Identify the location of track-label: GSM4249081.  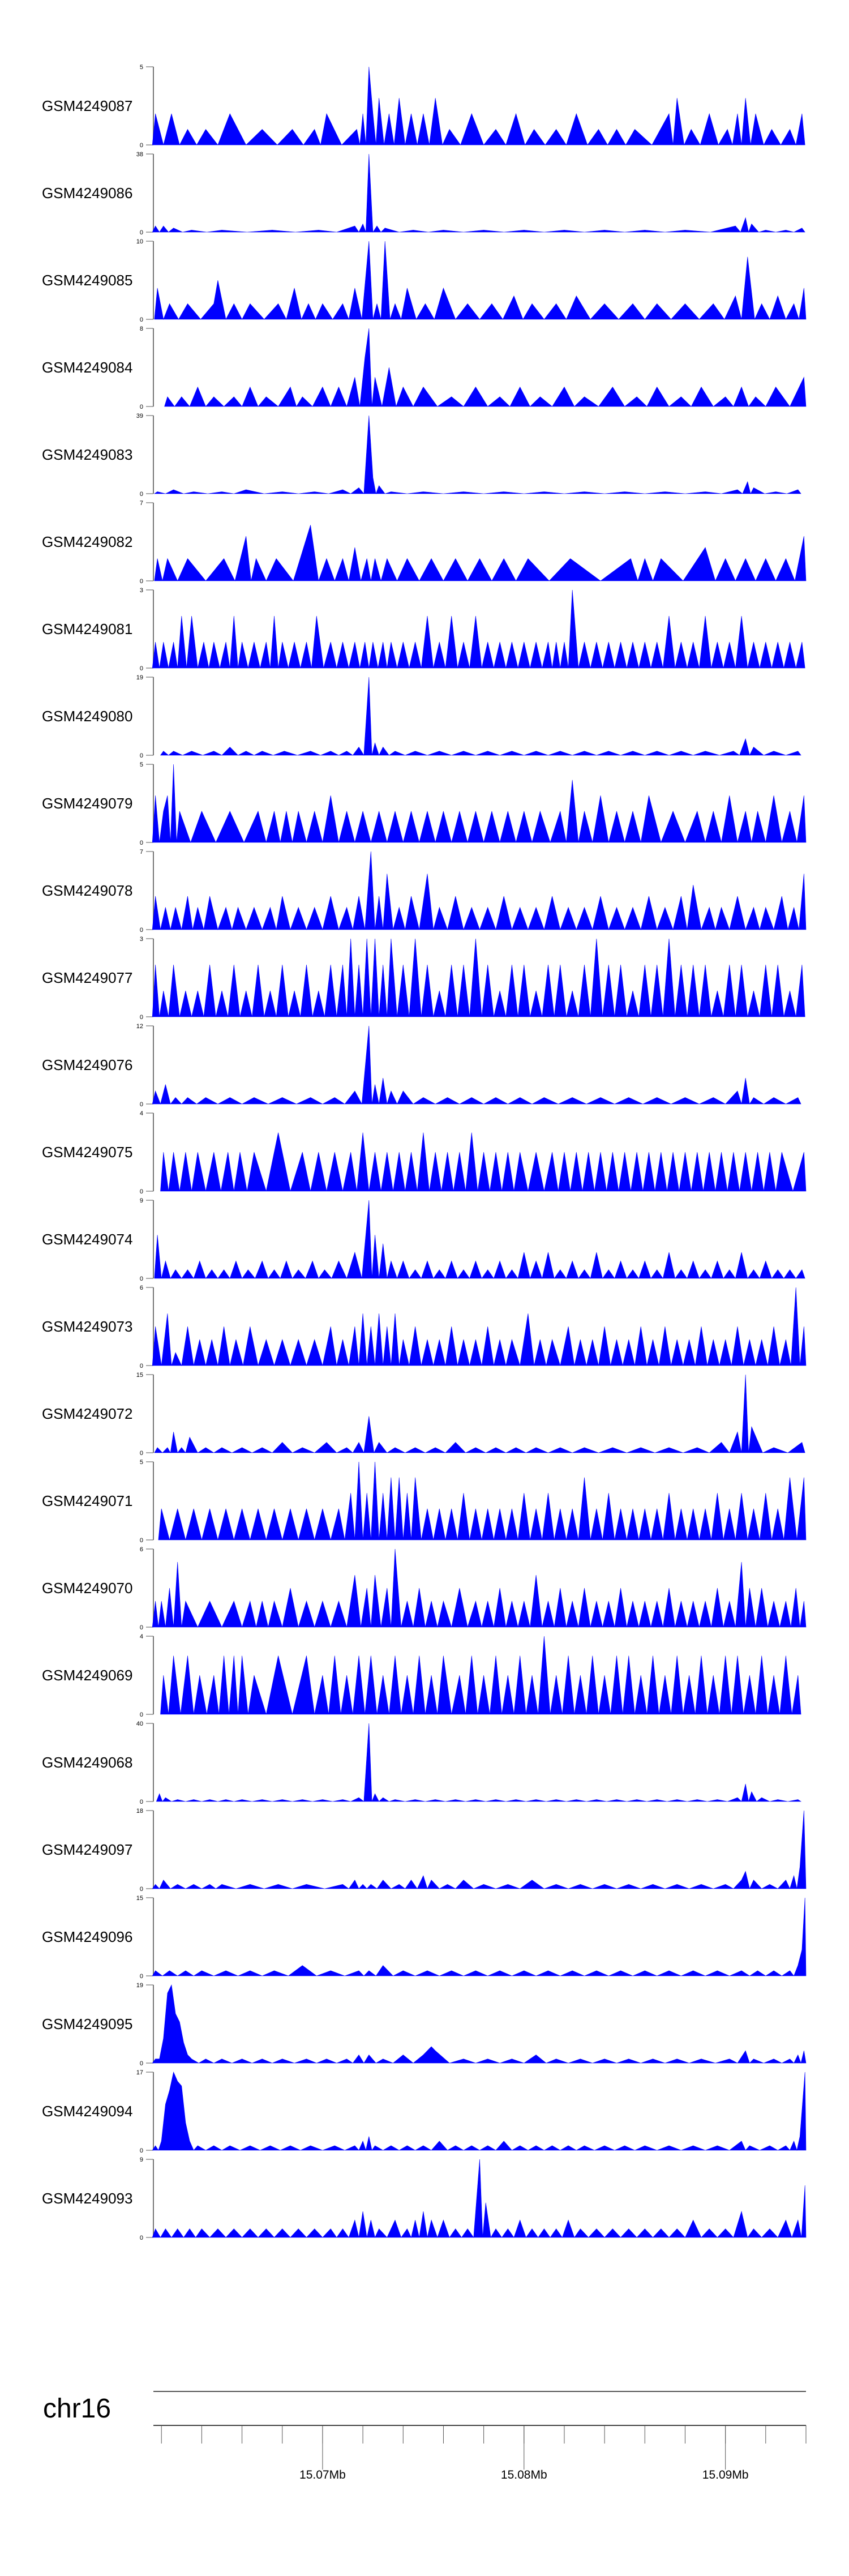
(87, 629).